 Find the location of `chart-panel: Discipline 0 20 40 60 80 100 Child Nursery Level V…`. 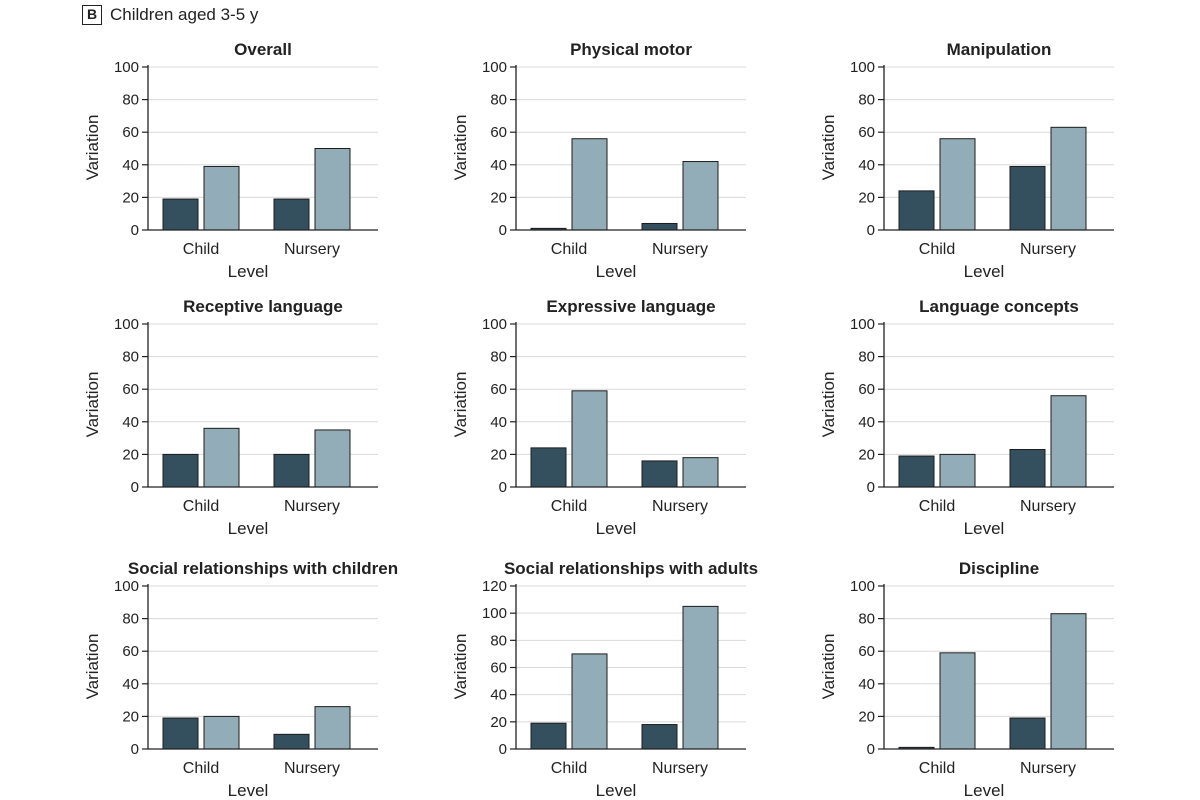

chart-panel: Discipline 0 20 40 60 80 100 Child Nursery Level V… is located at coordinates (966, 679).